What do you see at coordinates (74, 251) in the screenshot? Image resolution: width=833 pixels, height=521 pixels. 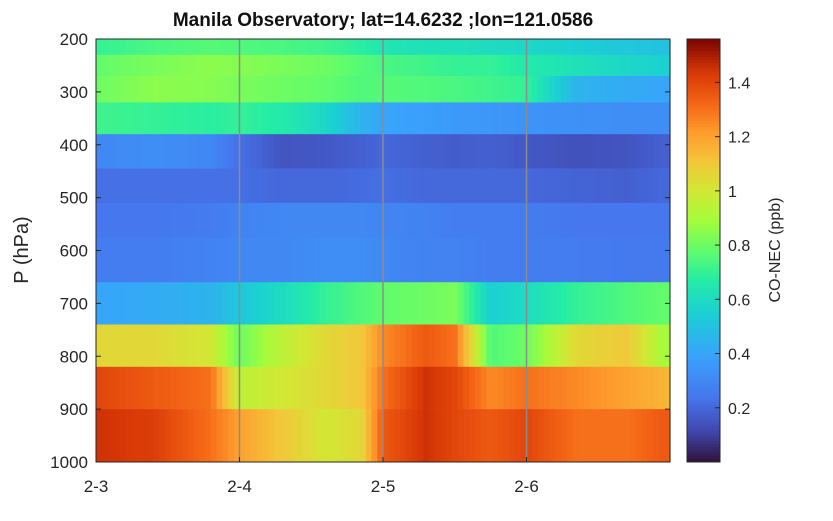 I see `y-tick-label: 600` at bounding box center [74, 251].